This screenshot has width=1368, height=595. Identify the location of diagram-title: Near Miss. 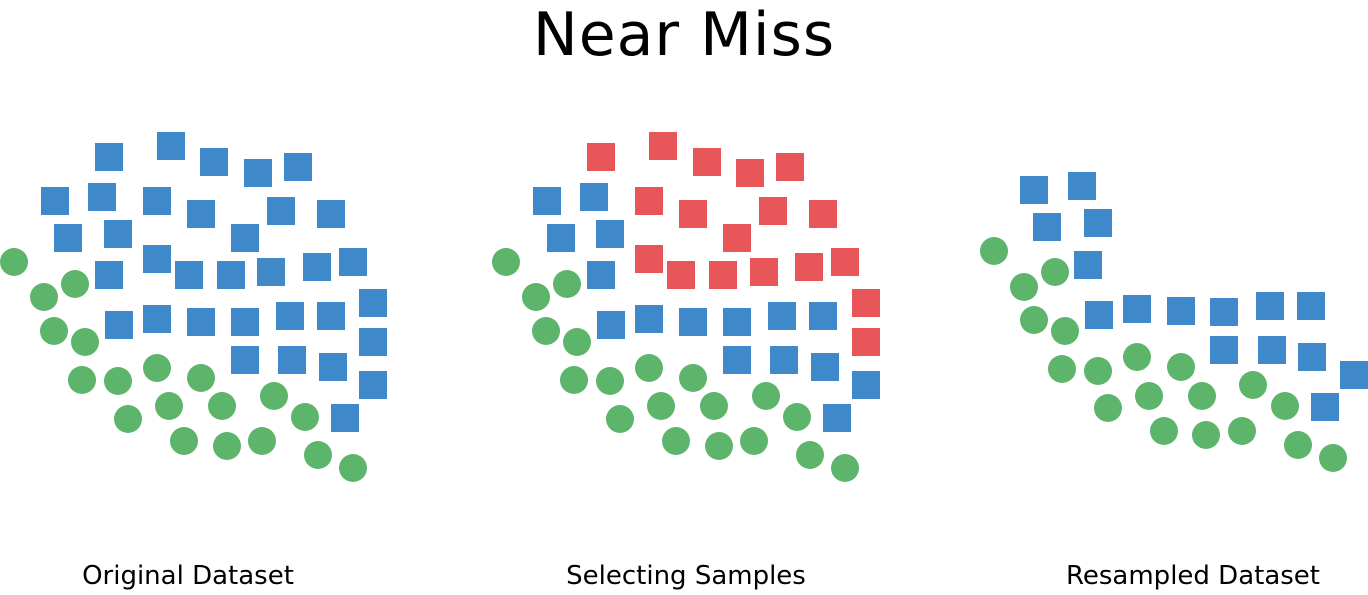
(684, 35).